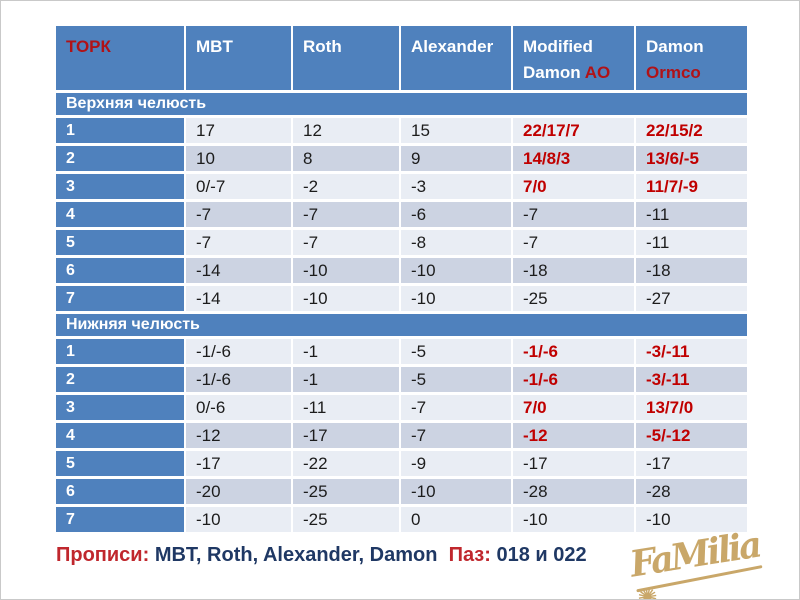  I want to click on value-cell: -3, so click(456, 186).